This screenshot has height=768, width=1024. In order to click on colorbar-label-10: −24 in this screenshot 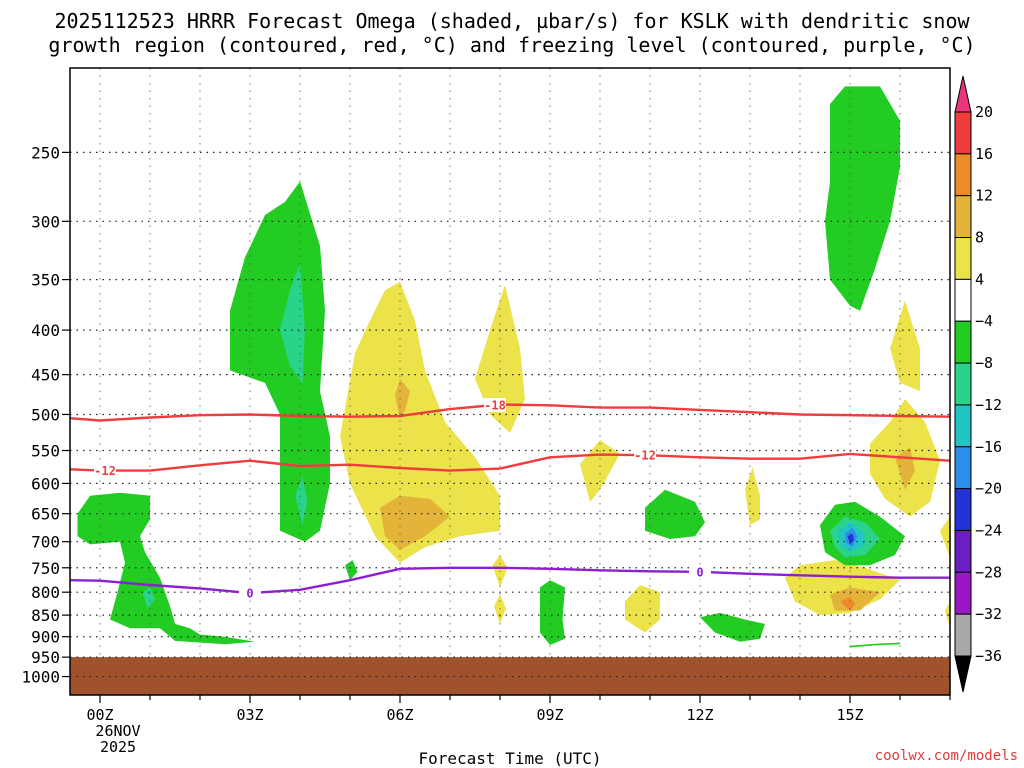, I will do `click(988, 530)`.